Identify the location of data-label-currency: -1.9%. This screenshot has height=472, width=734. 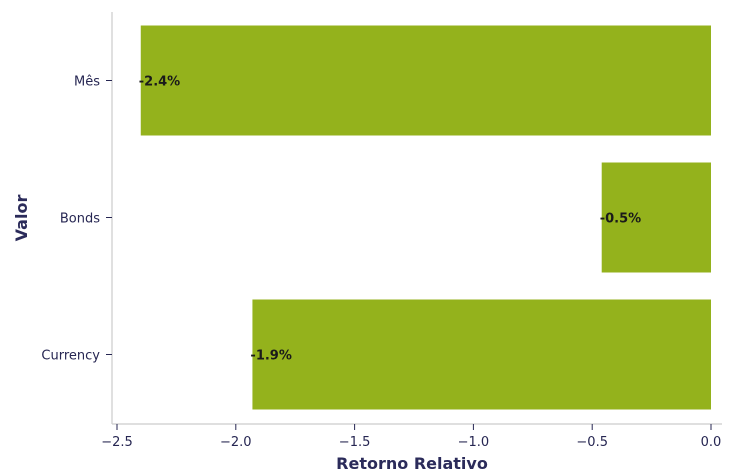
(270, 356).